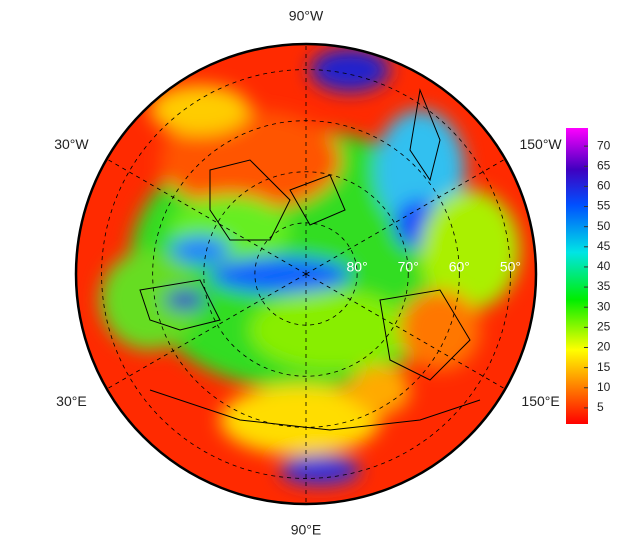 This screenshot has width=625, height=557. I want to click on latitude-label: 50°, so click(510, 267).